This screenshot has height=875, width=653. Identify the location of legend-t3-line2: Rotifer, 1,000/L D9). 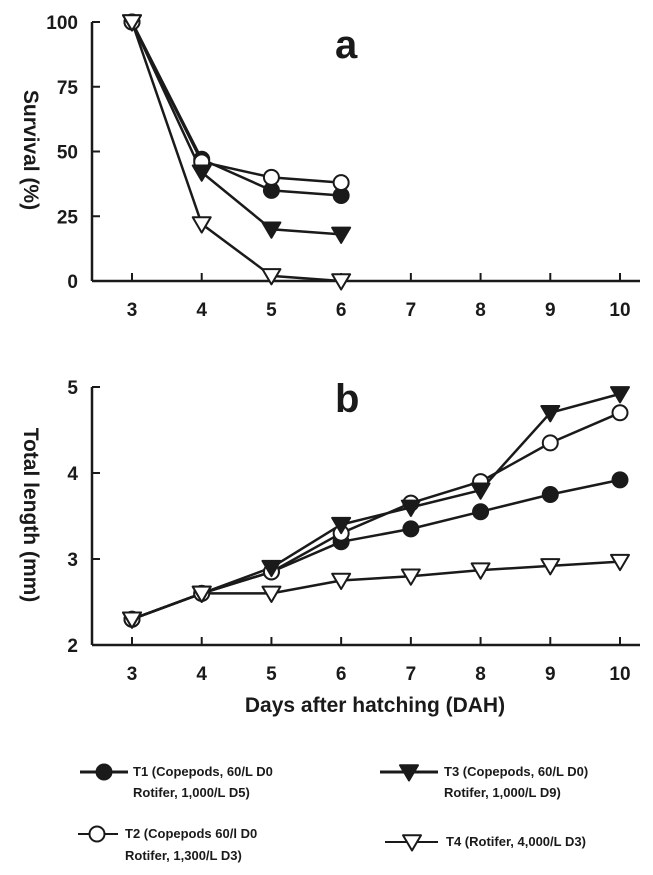
(502, 792).